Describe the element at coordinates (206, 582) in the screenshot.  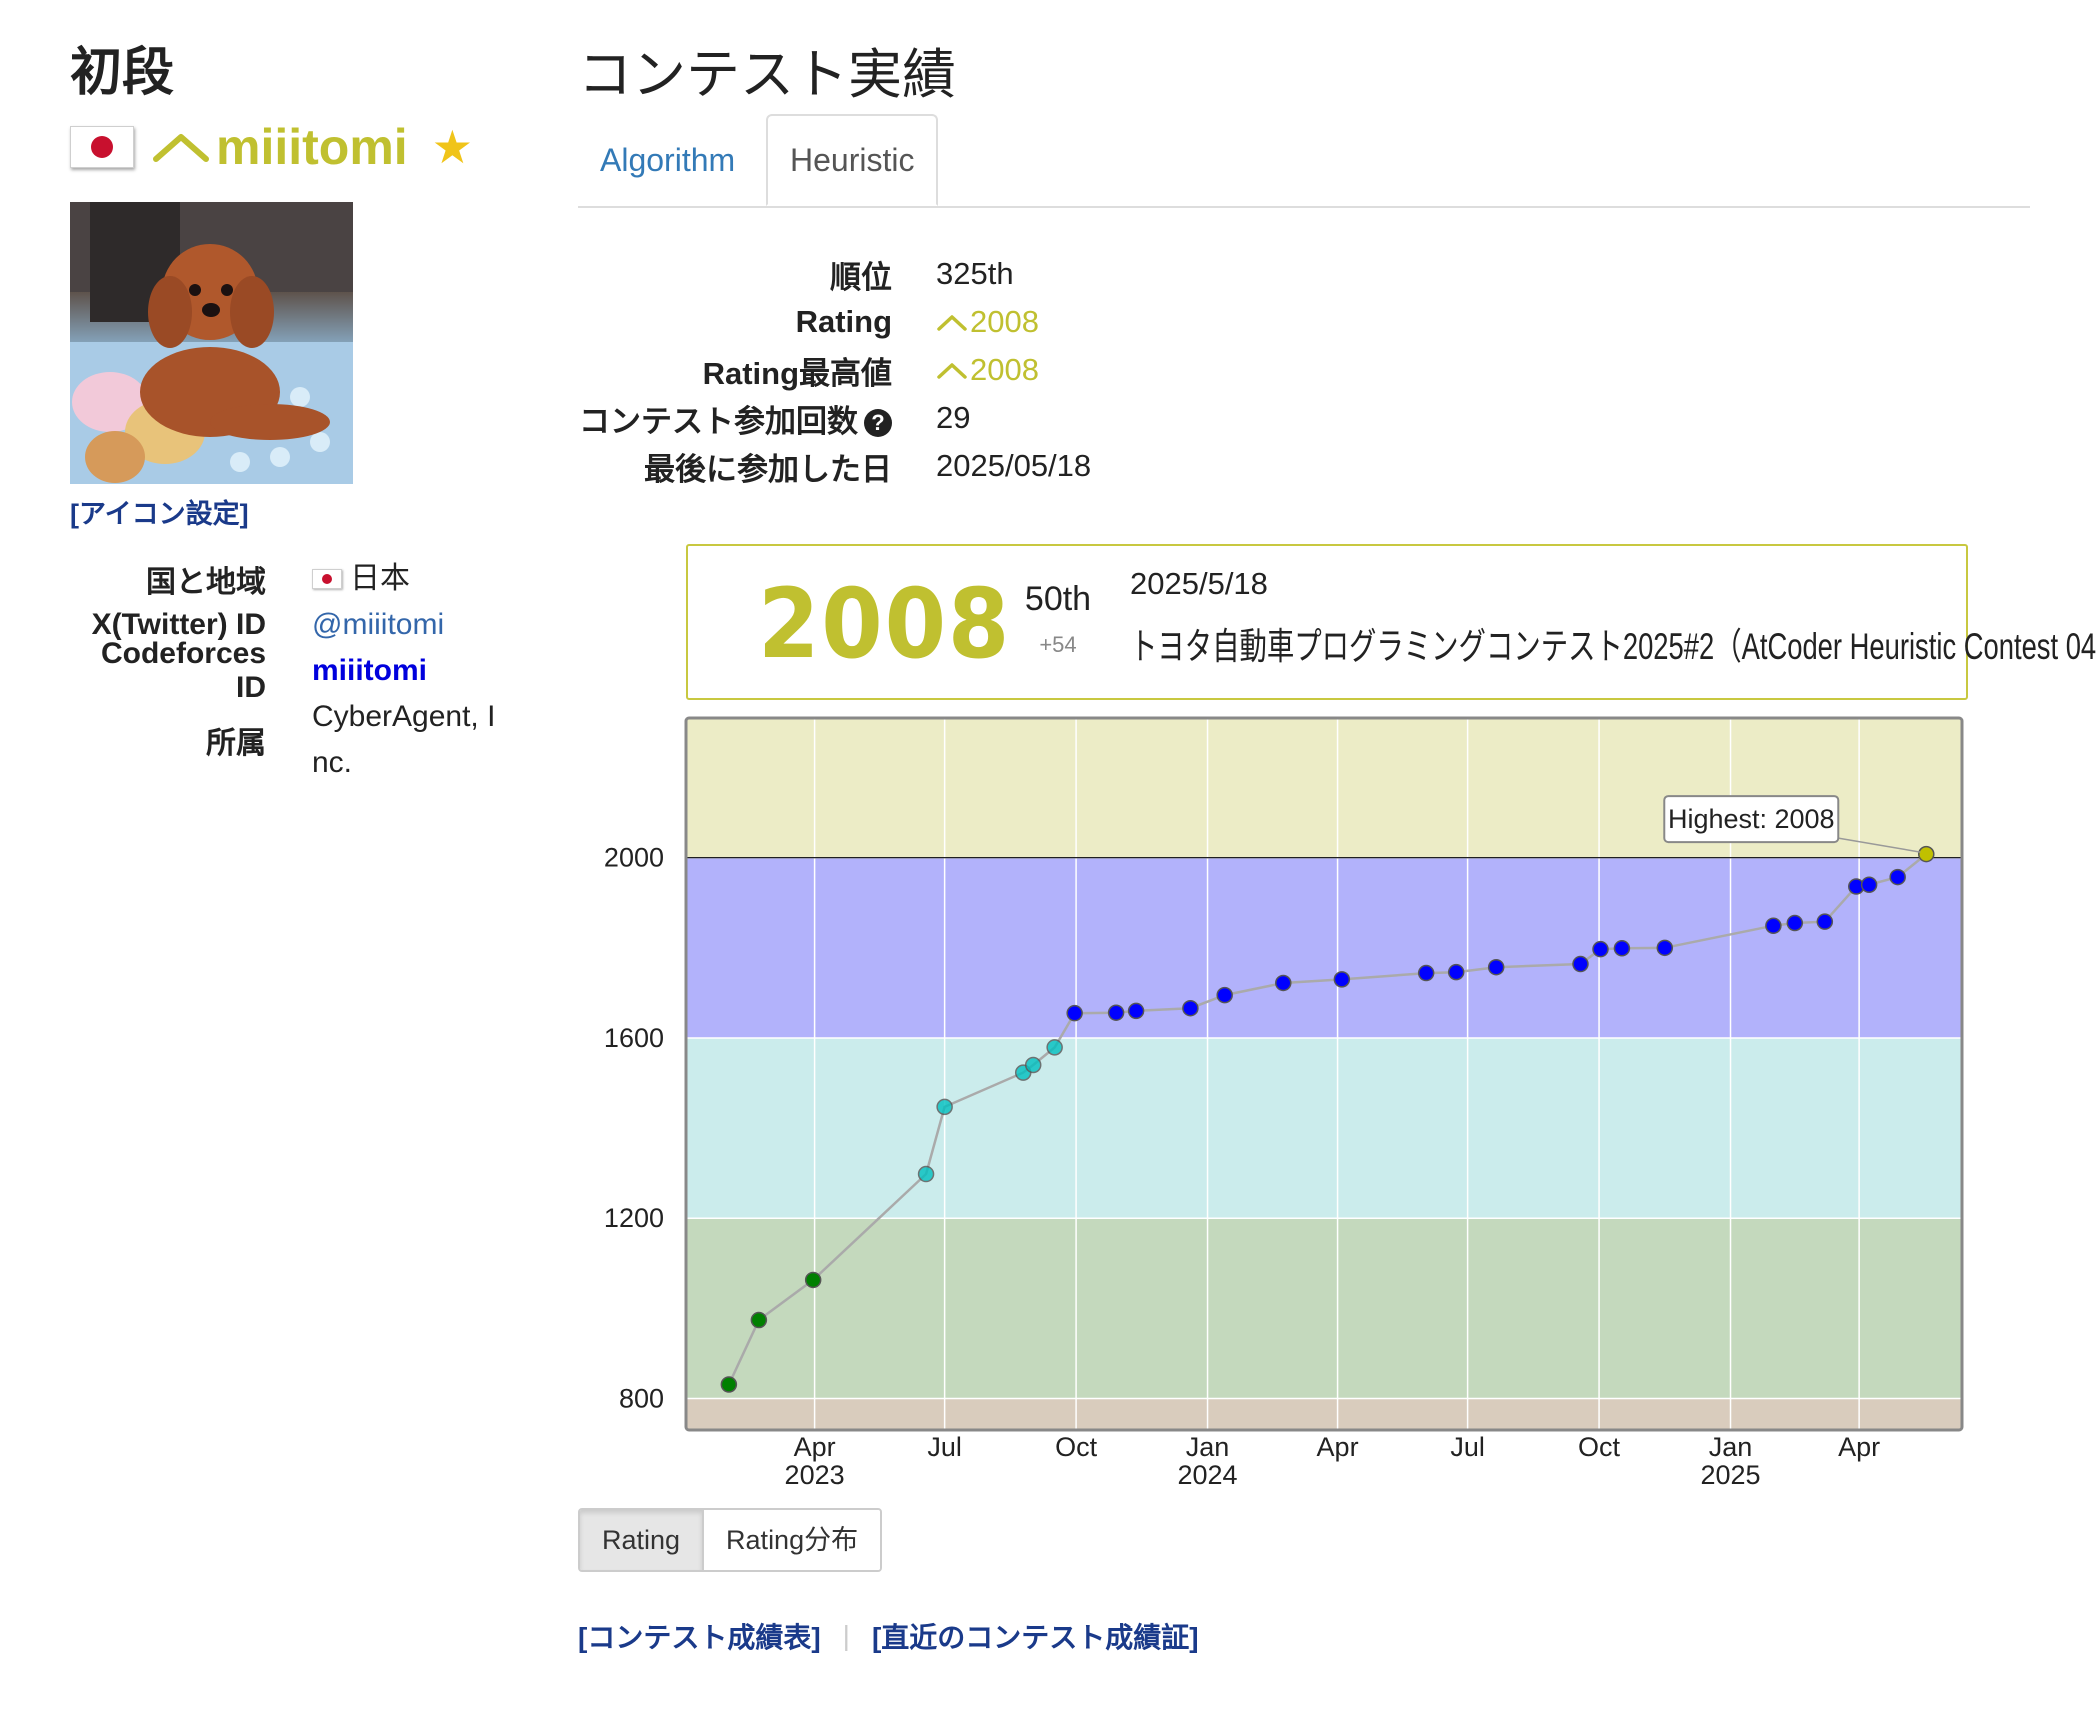
I see `country-label: 国と地域` at that location.